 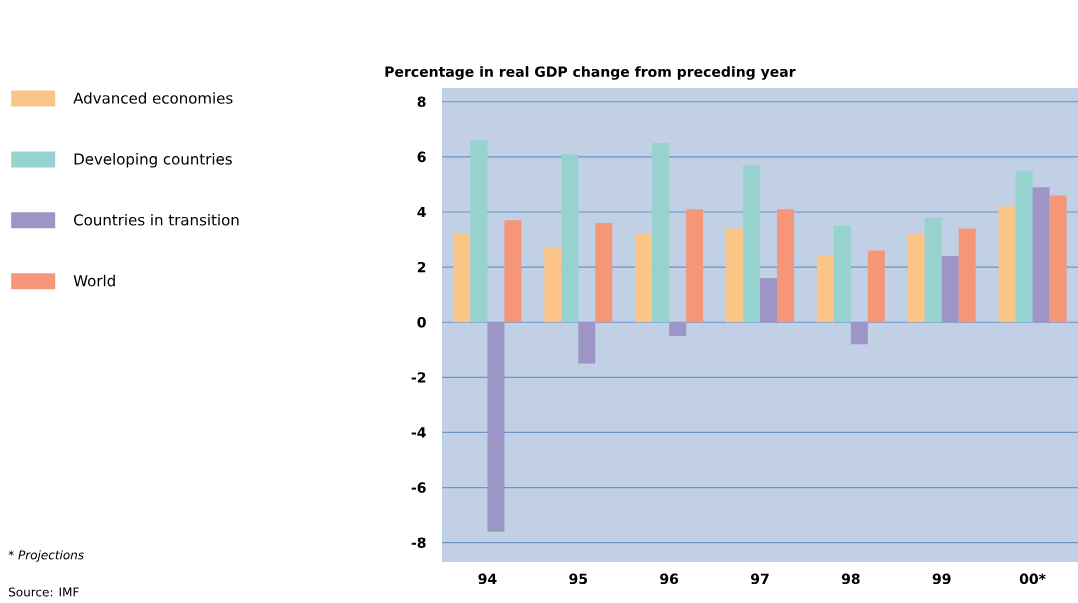 I want to click on y-tick-label: 4, so click(x=421, y=212).